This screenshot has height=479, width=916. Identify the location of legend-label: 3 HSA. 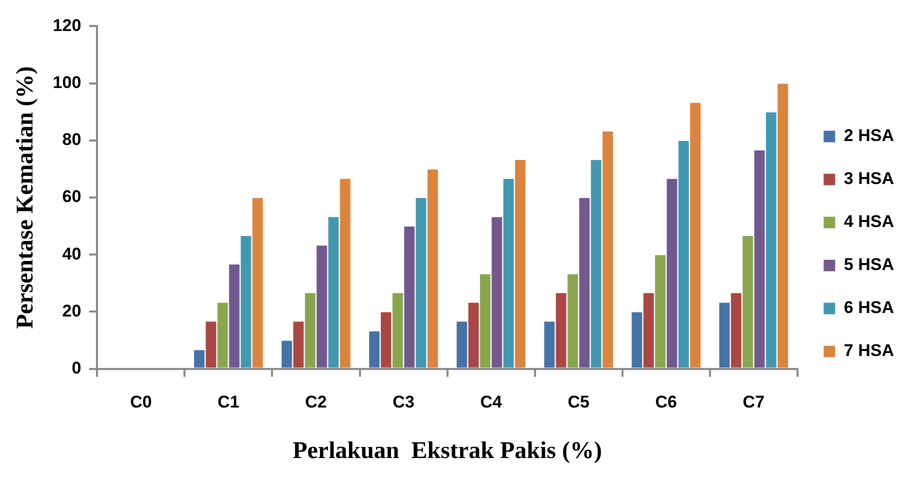
(869, 178).